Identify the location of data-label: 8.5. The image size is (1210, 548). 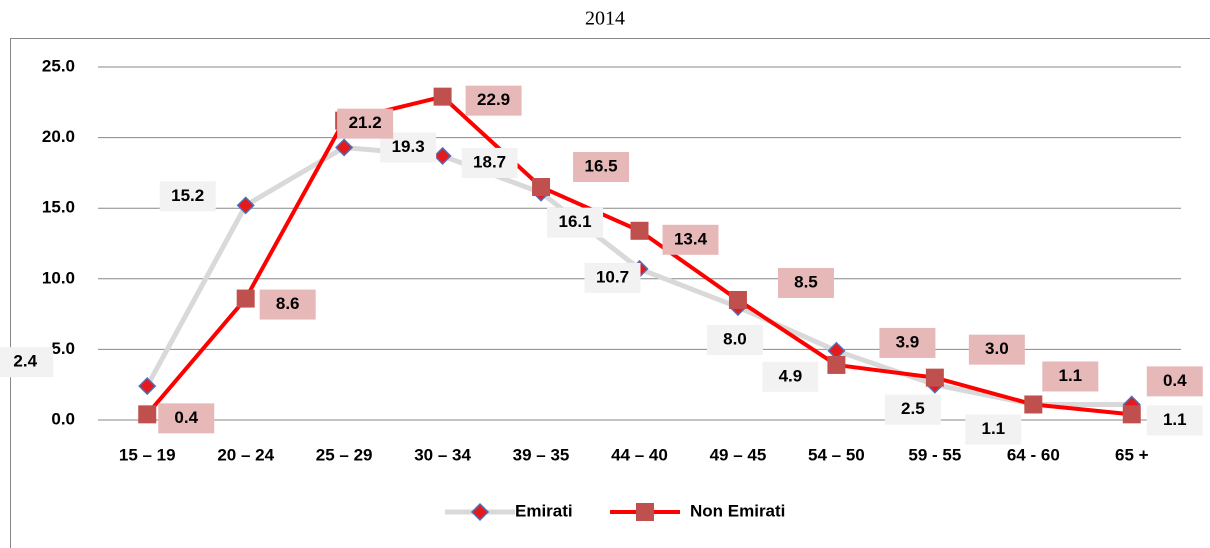
(806, 281).